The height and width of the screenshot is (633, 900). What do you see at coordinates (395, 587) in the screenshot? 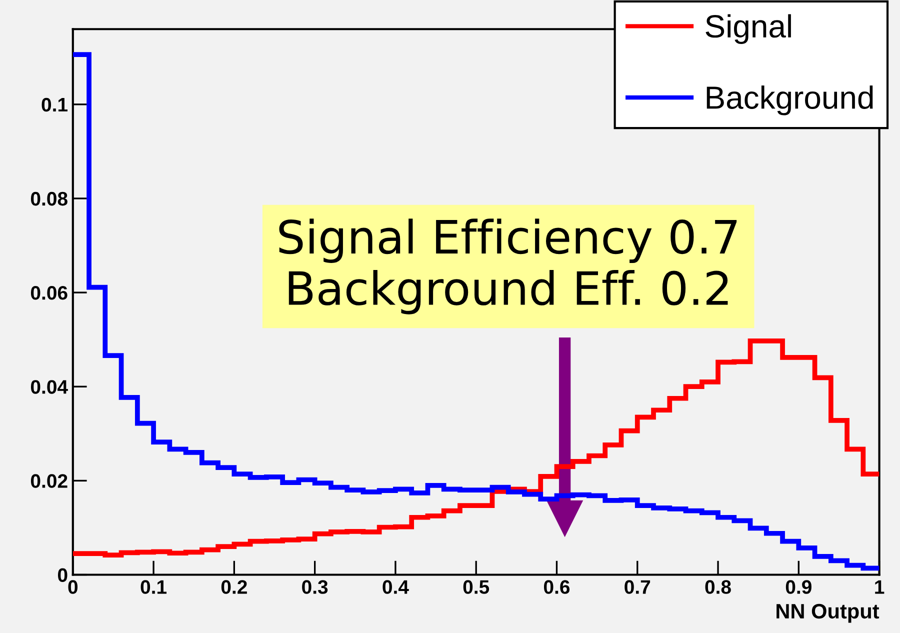
I see `x-tick-label: 0.4` at bounding box center [395, 587].